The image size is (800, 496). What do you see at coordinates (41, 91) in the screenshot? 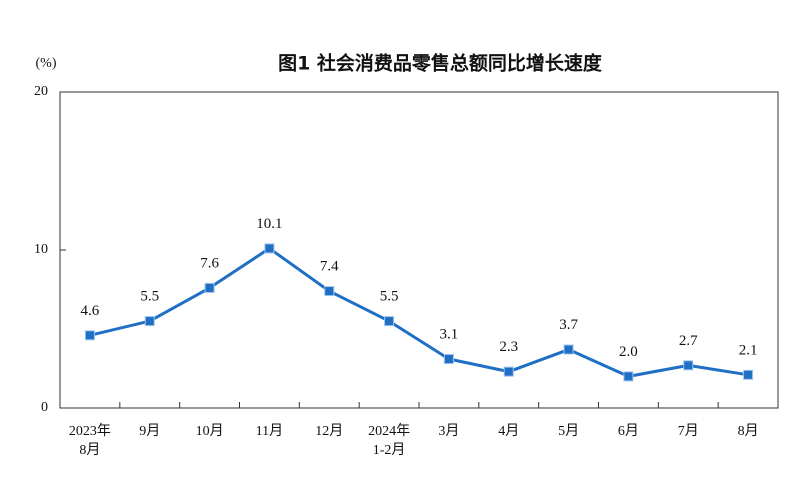
I see `y-tick-label: 20` at bounding box center [41, 91].